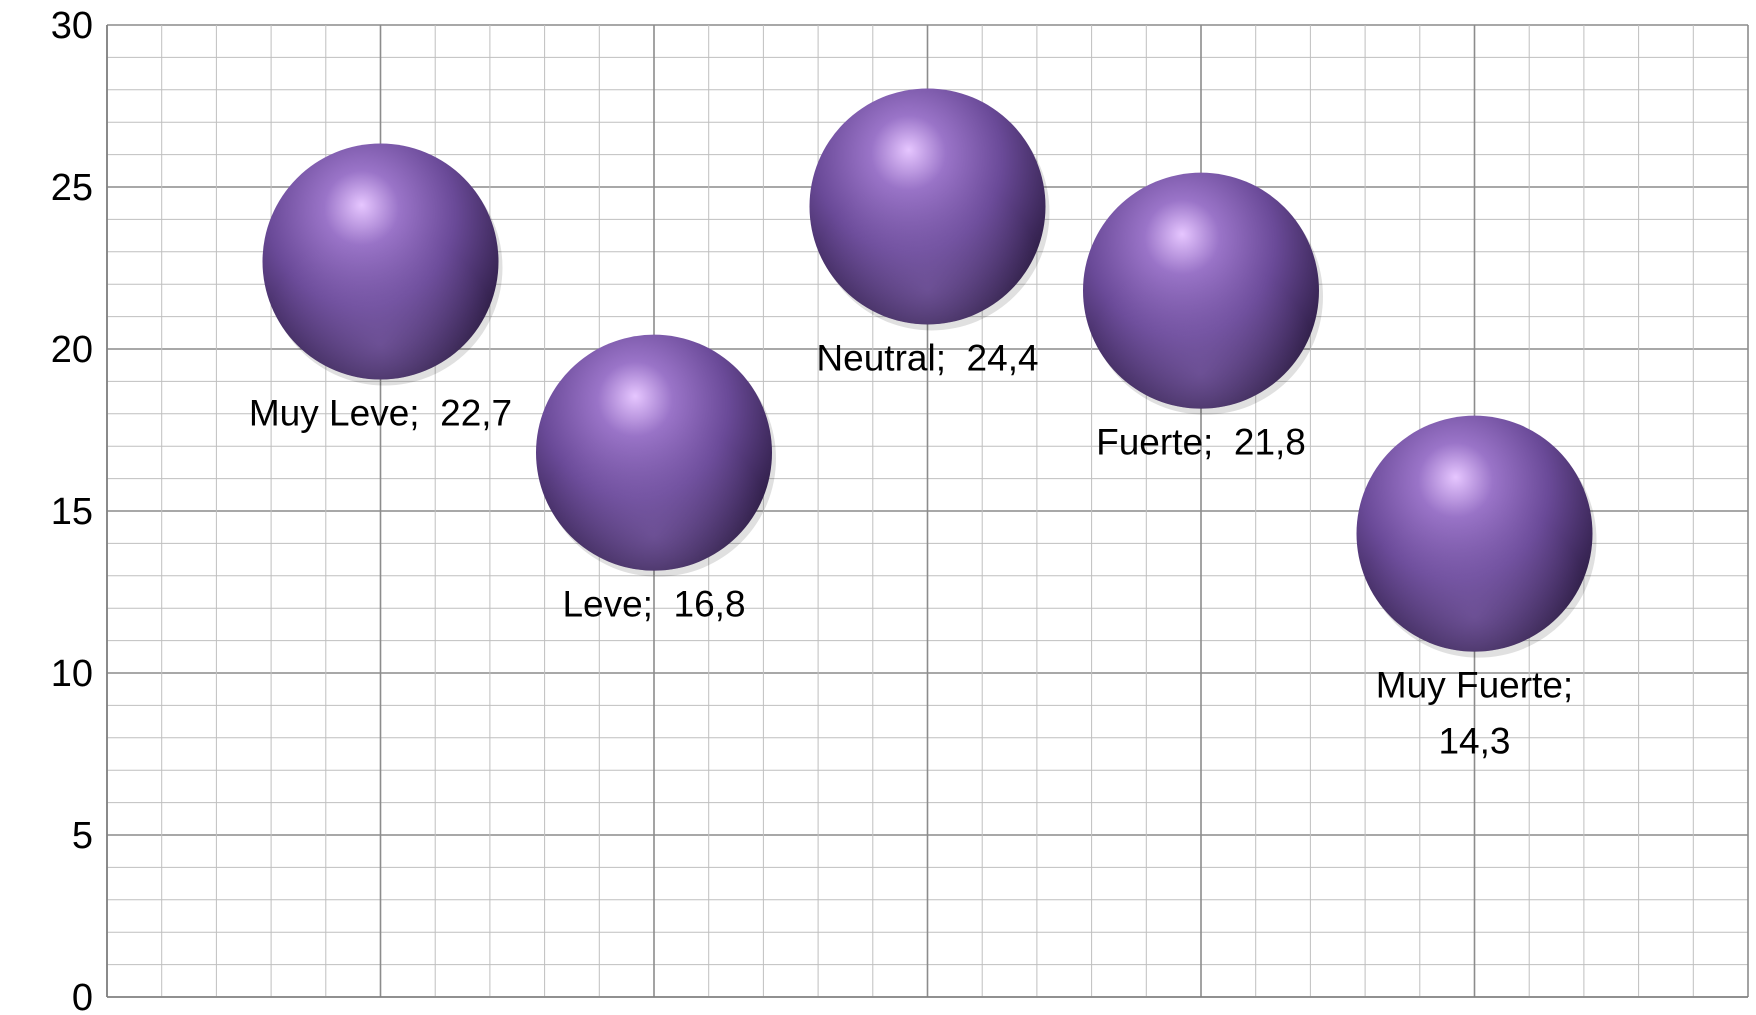  What do you see at coordinates (72, 512) in the screenshot?
I see `y-tick-label: 15` at bounding box center [72, 512].